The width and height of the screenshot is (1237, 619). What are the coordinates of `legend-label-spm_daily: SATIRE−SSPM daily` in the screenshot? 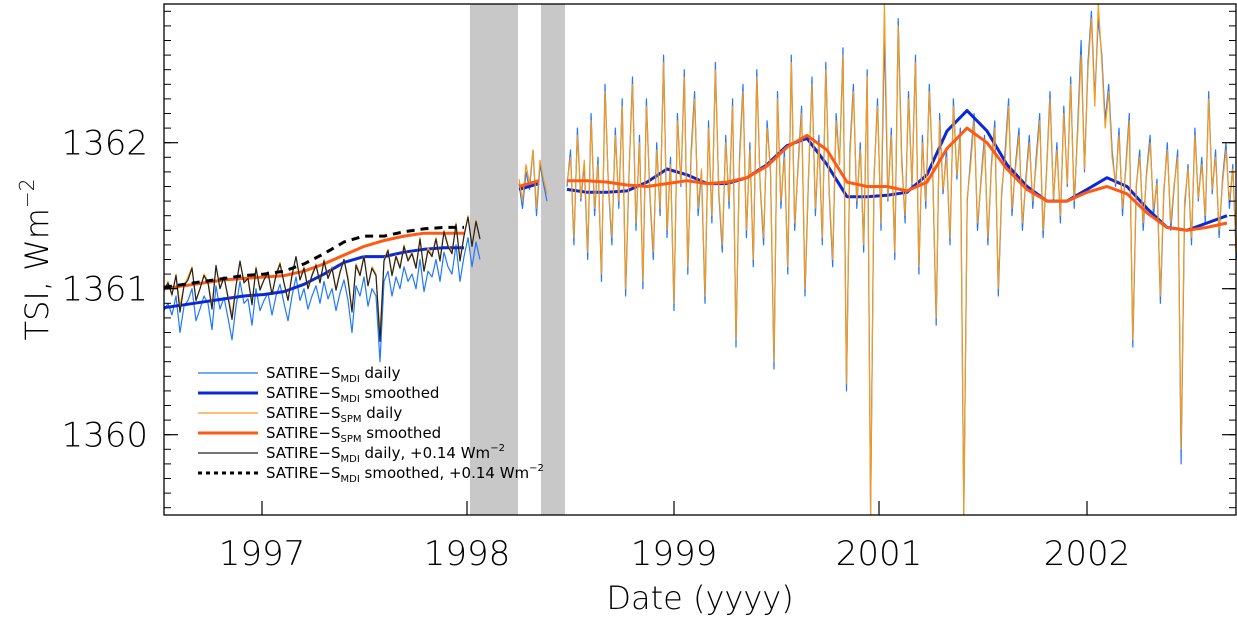 It's located at (334, 414).